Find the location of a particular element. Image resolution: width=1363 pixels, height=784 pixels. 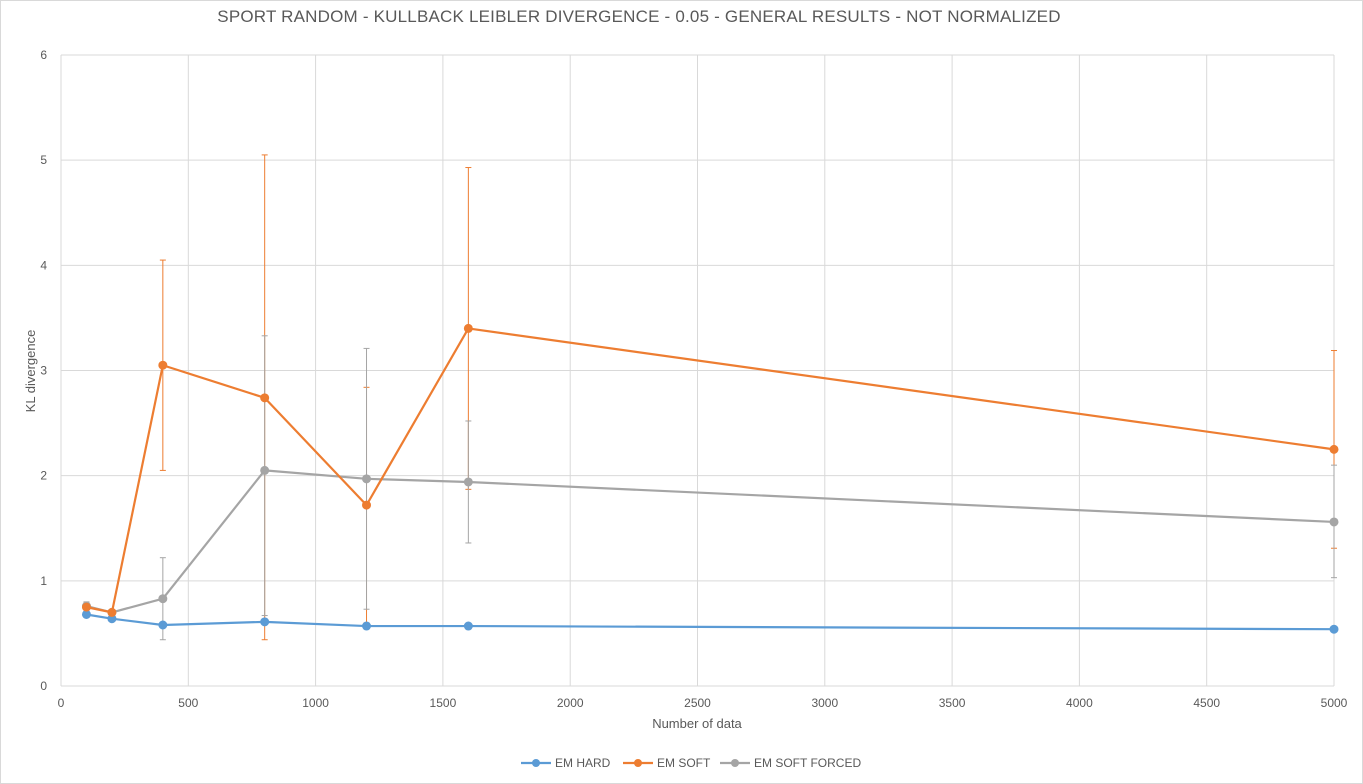

legend-label: EM SOFT is located at coordinates (684, 763).